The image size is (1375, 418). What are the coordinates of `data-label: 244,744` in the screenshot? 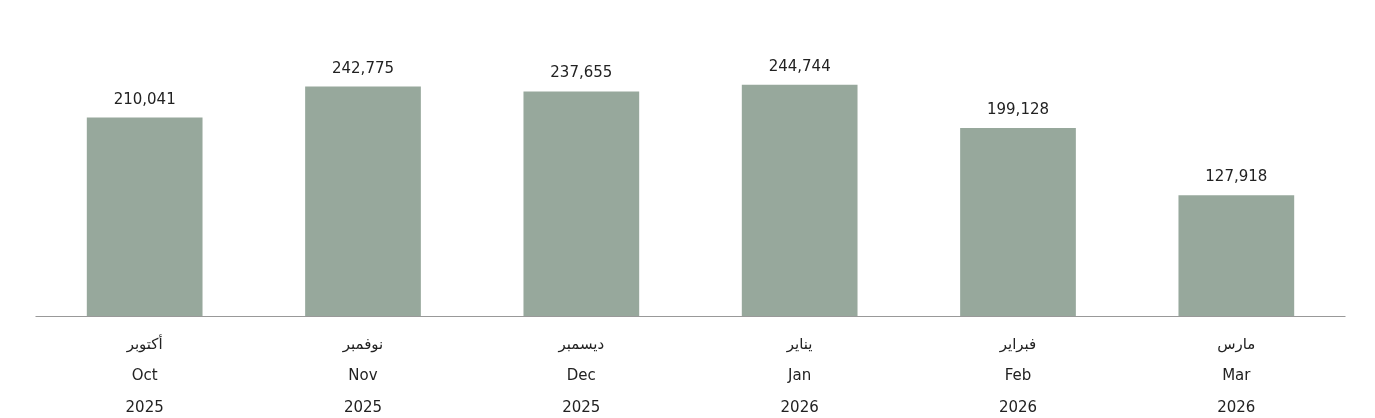 It's located at (799, 65).